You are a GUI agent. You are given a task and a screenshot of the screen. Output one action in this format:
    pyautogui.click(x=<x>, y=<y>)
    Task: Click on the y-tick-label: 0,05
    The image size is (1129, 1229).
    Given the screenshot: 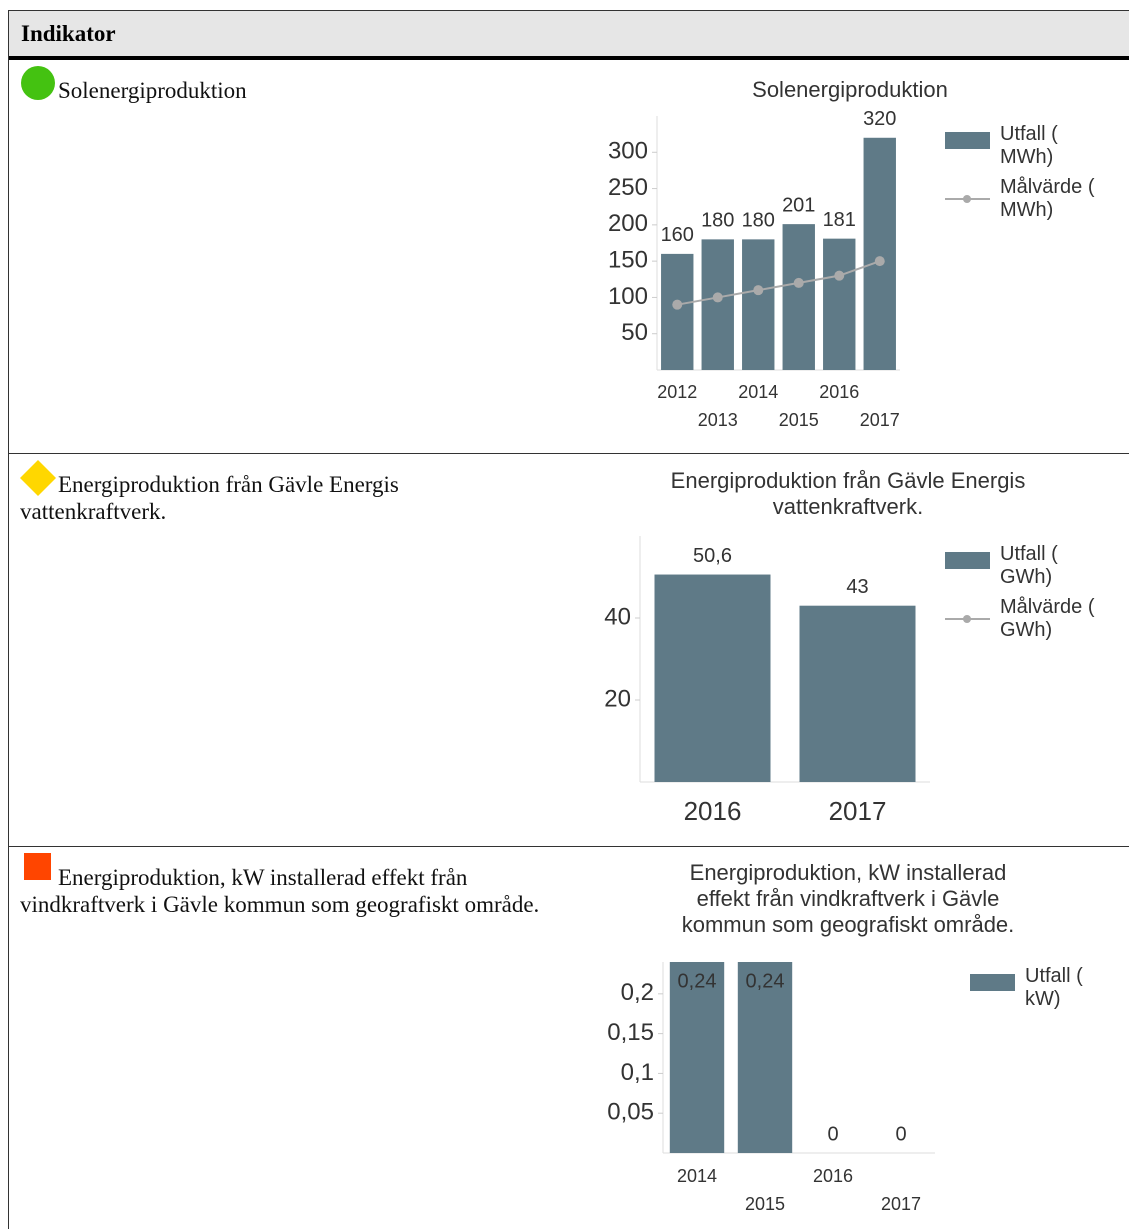 What is the action you would take?
    pyautogui.click(x=630, y=1112)
    